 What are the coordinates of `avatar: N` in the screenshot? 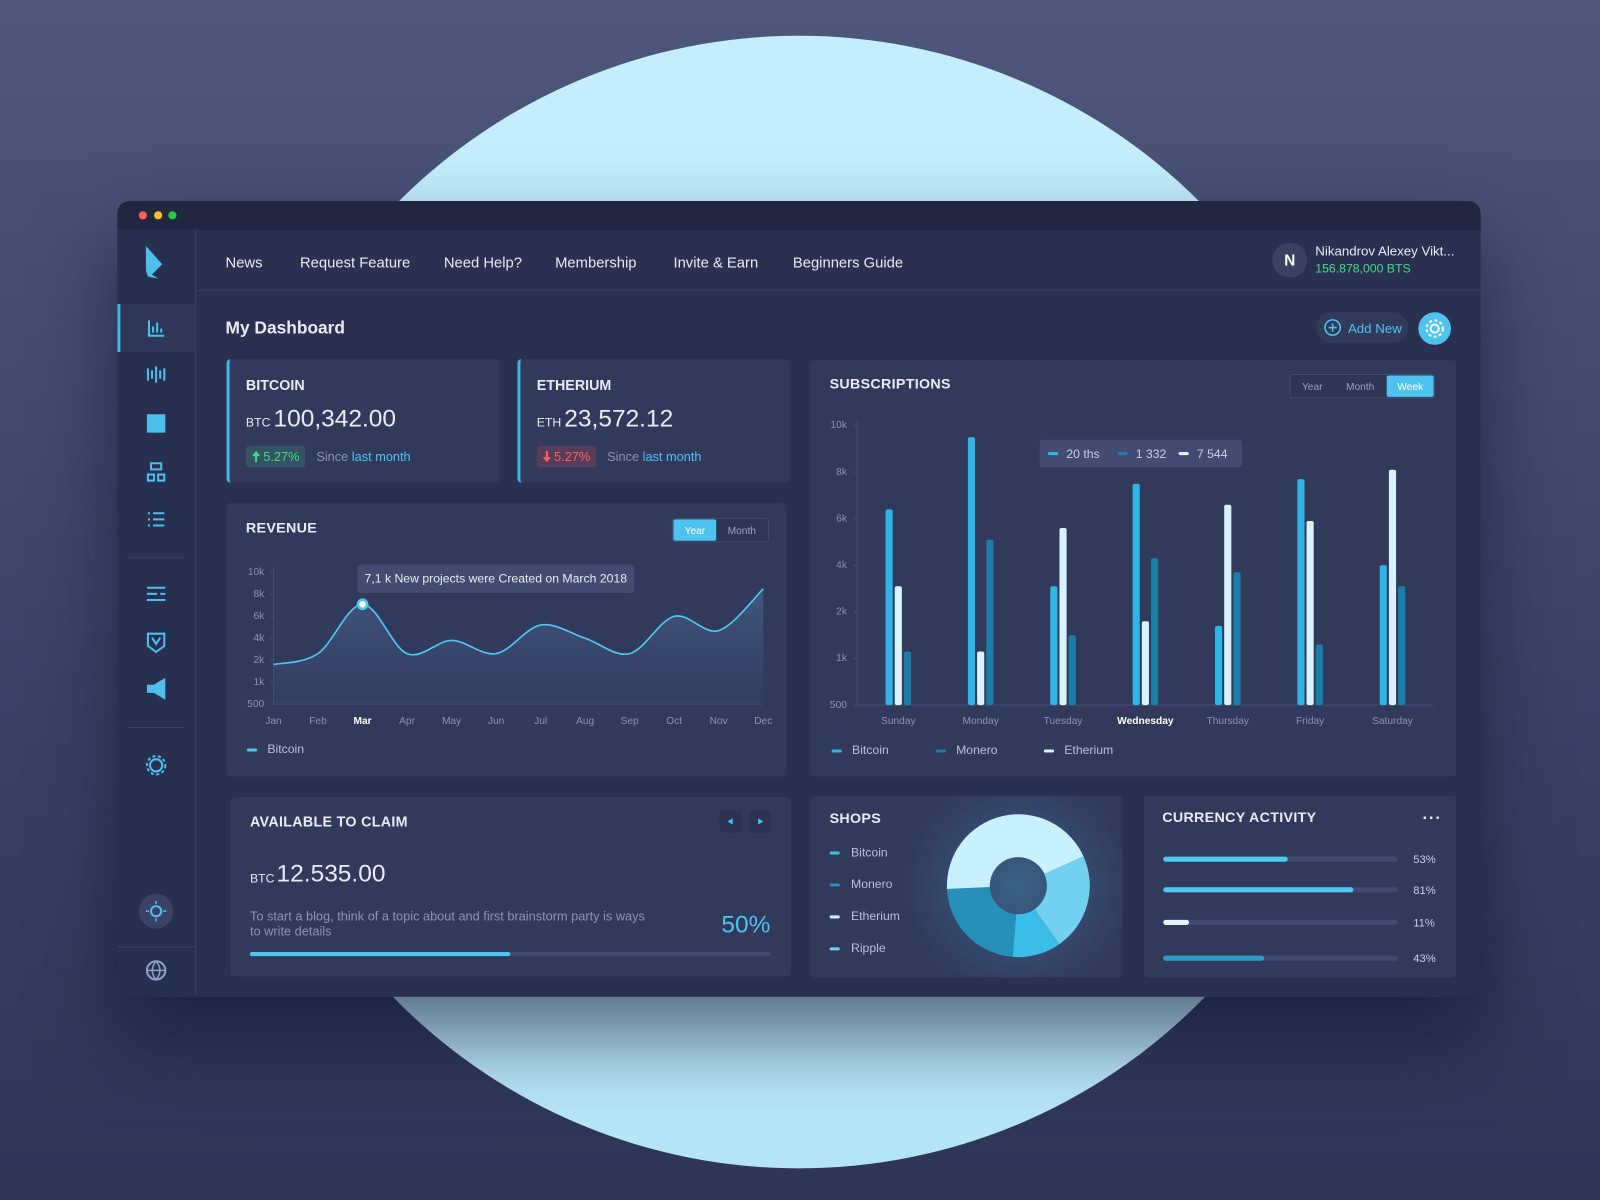 It's located at (1290, 260).